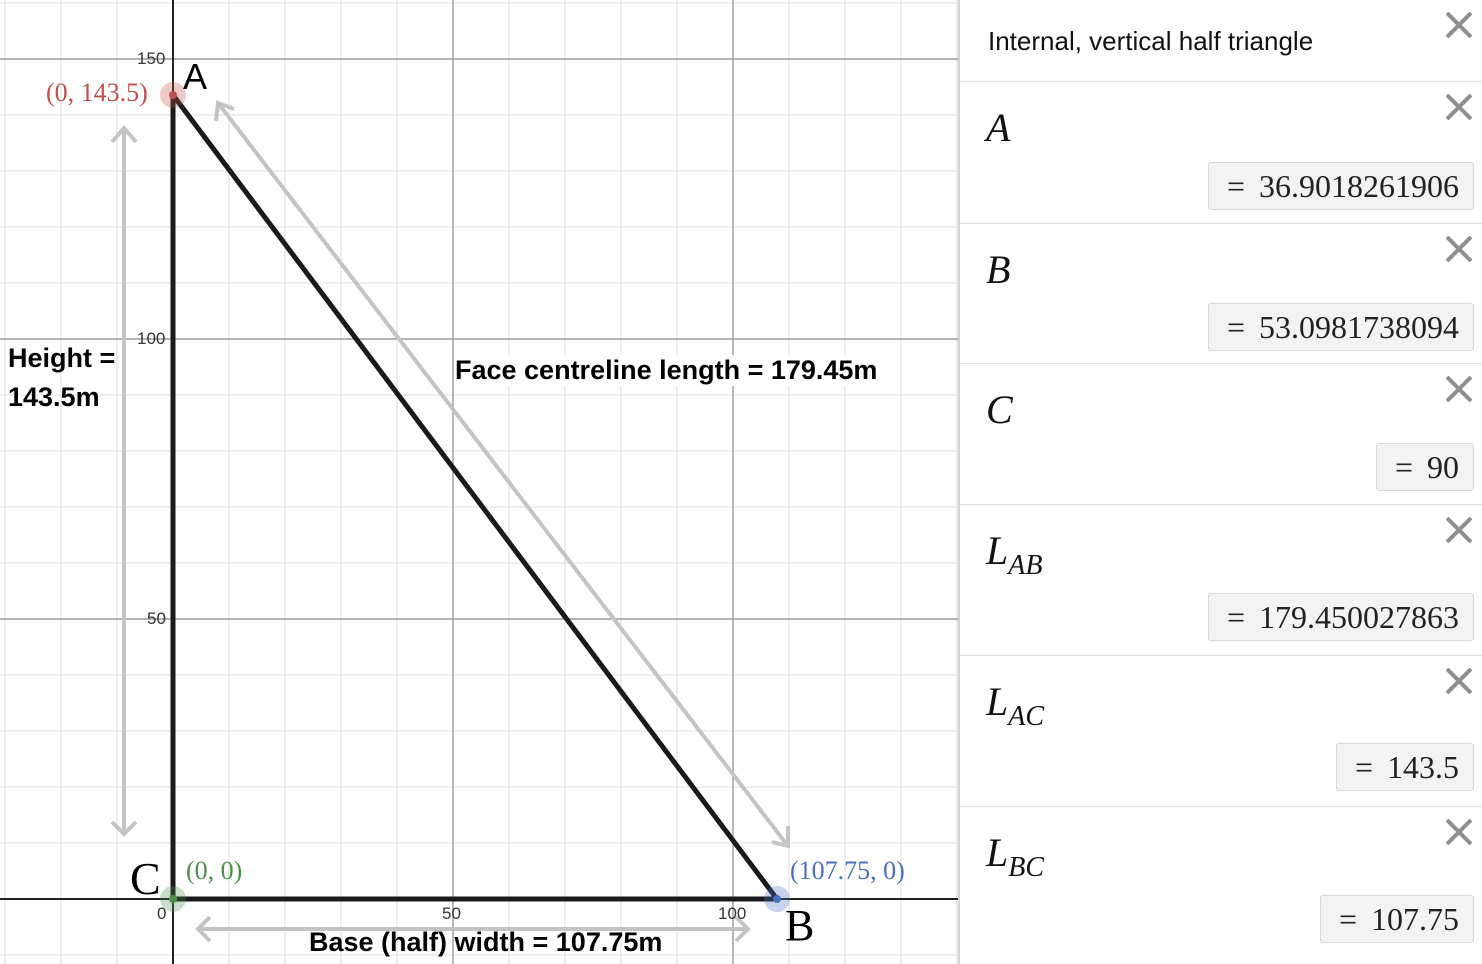 The image size is (1482, 964). I want to click on evaluation-value: 143.5, so click(1423, 767).